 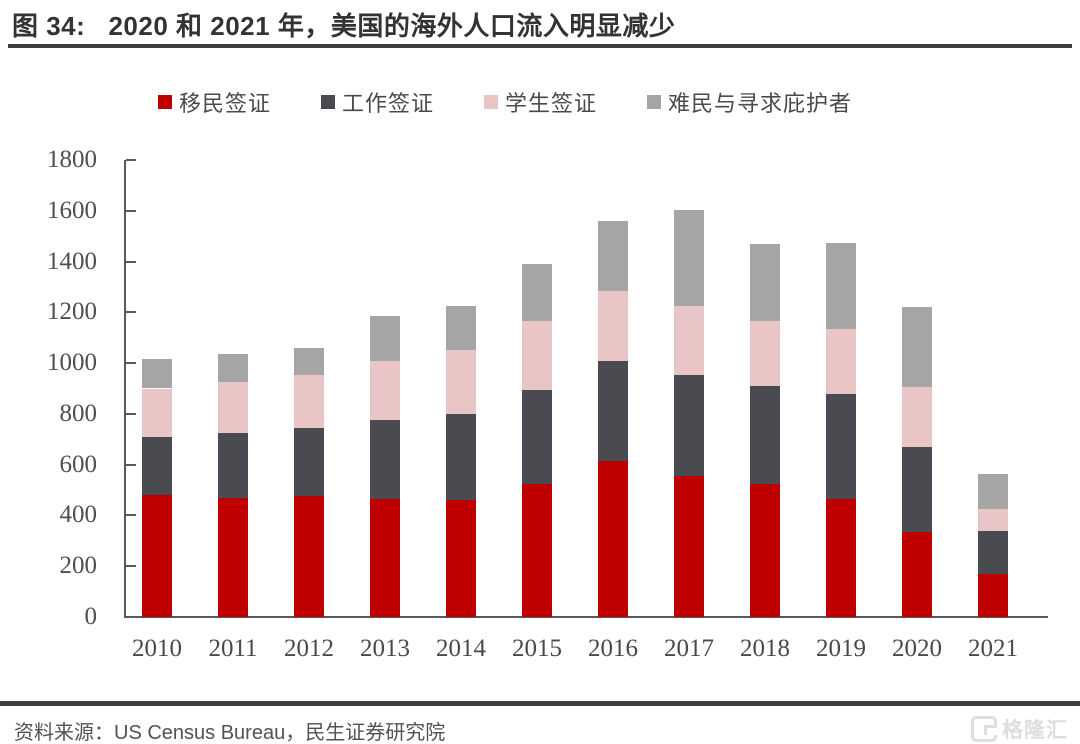 I want to click on x-axis-tick-label: 2015, so click(x=537, y=648).